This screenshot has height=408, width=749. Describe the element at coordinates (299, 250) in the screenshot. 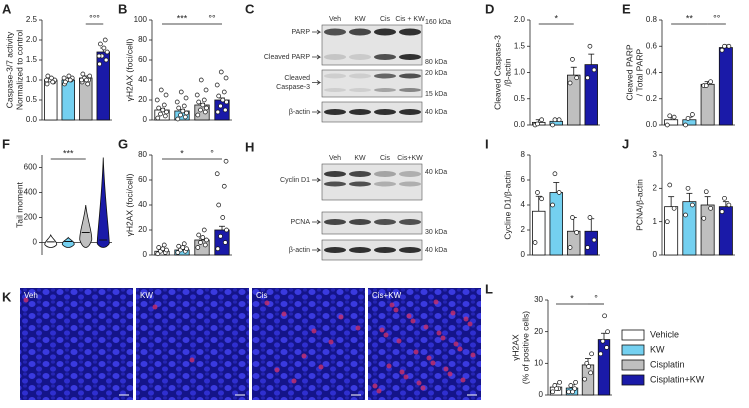

I see `row-label: β-actin` at that location.